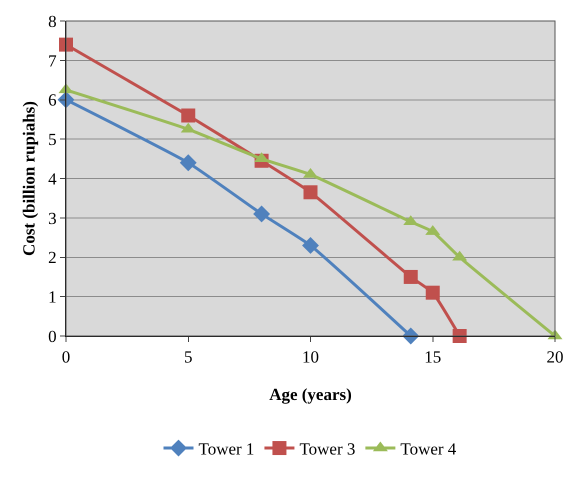  Describe the element at coordinates (52, 100) in the screenshot. I see `y-tick-label: 6` at that location.